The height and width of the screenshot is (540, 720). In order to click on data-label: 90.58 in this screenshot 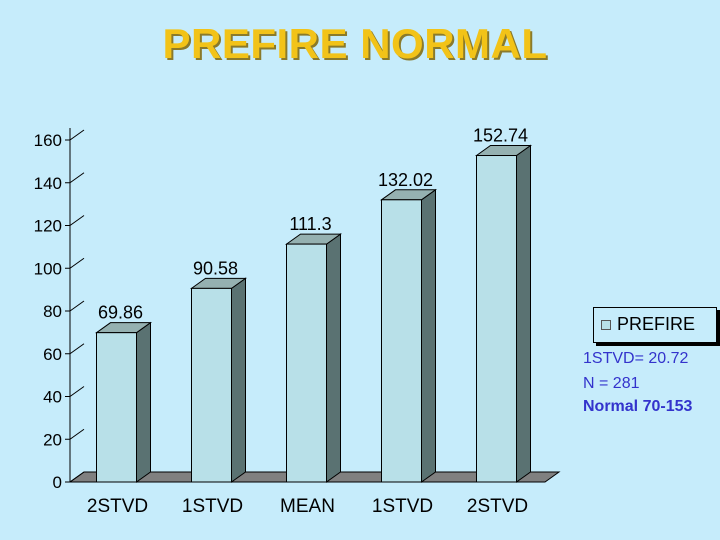, I will do `click(215, 268)`.